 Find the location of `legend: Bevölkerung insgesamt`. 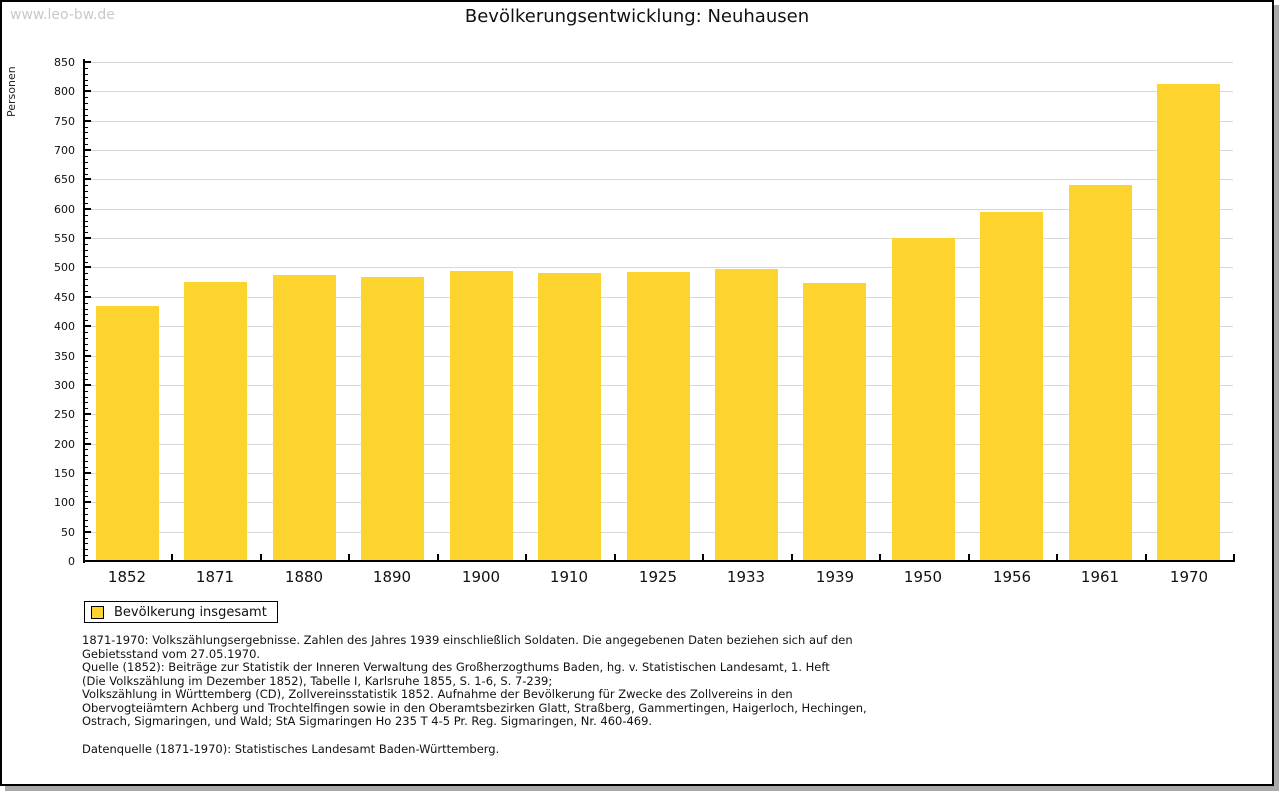

legend: Bevölkerung insgesamt is located at coordinates (181, 612).